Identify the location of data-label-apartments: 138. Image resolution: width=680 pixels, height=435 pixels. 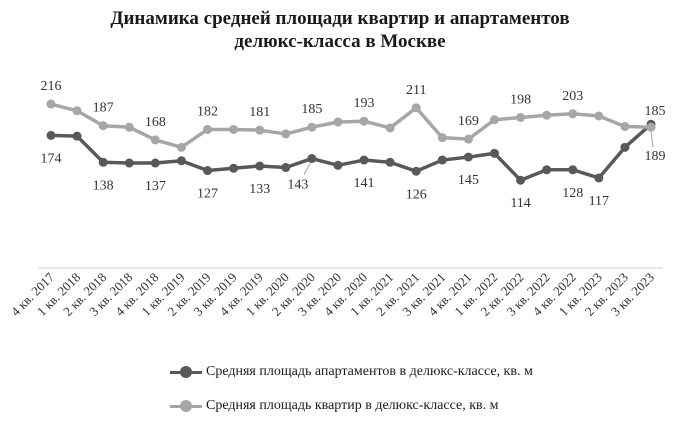
(103, 185).